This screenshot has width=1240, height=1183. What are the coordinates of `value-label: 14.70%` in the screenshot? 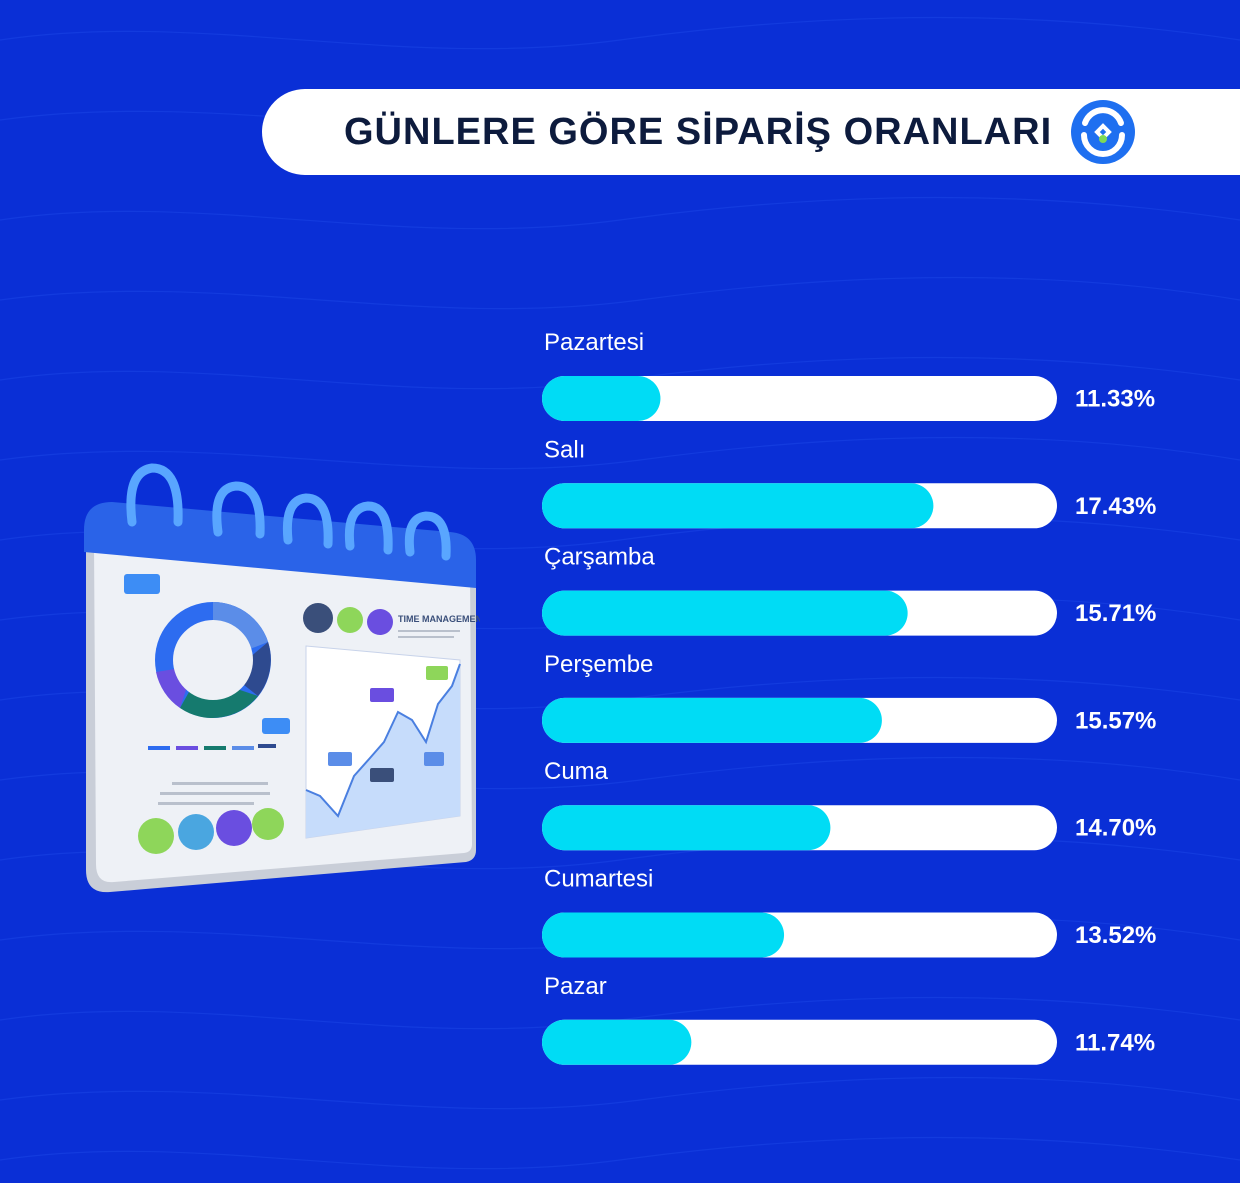 It's located at (1115, 828).